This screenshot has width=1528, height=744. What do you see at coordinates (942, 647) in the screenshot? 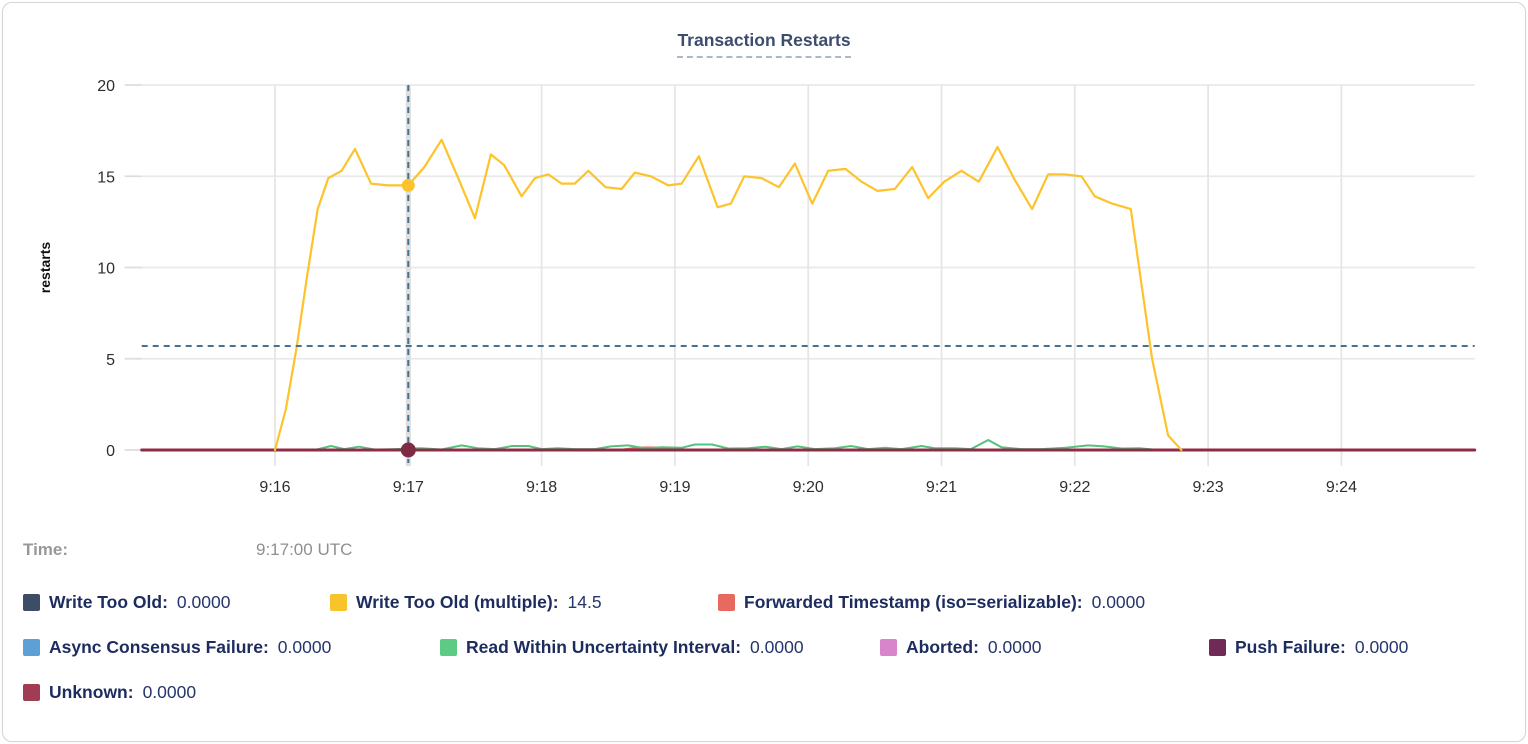
I see `legend-label: Aborted:` at bounding box center [942, 647].